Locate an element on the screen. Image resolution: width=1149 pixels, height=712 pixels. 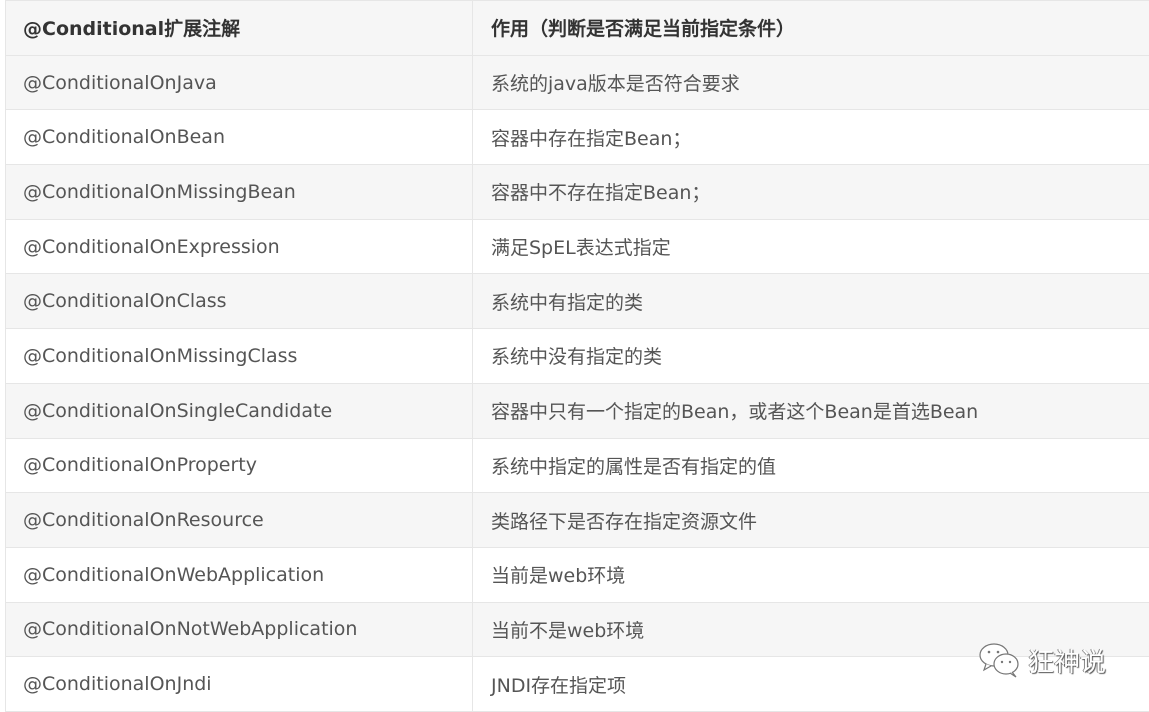
purpose-cell: 系统中指定的属性是否有指定的值 is located at coordinates (810, 465).